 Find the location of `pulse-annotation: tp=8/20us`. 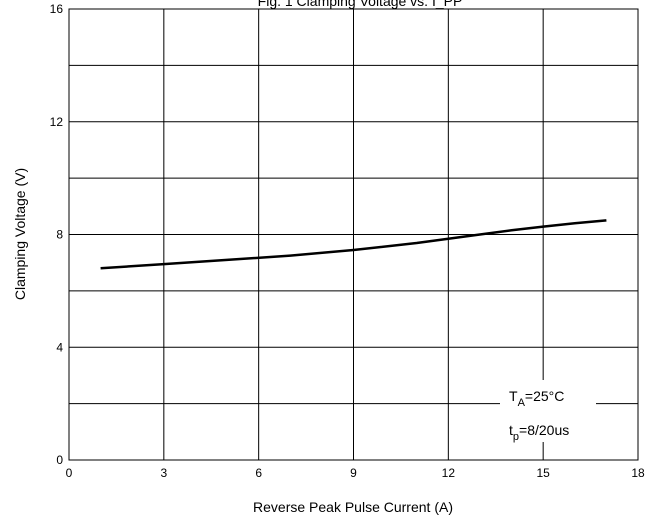

pulse-annotation: tp=8/20us is located at coordinates (539, 432).